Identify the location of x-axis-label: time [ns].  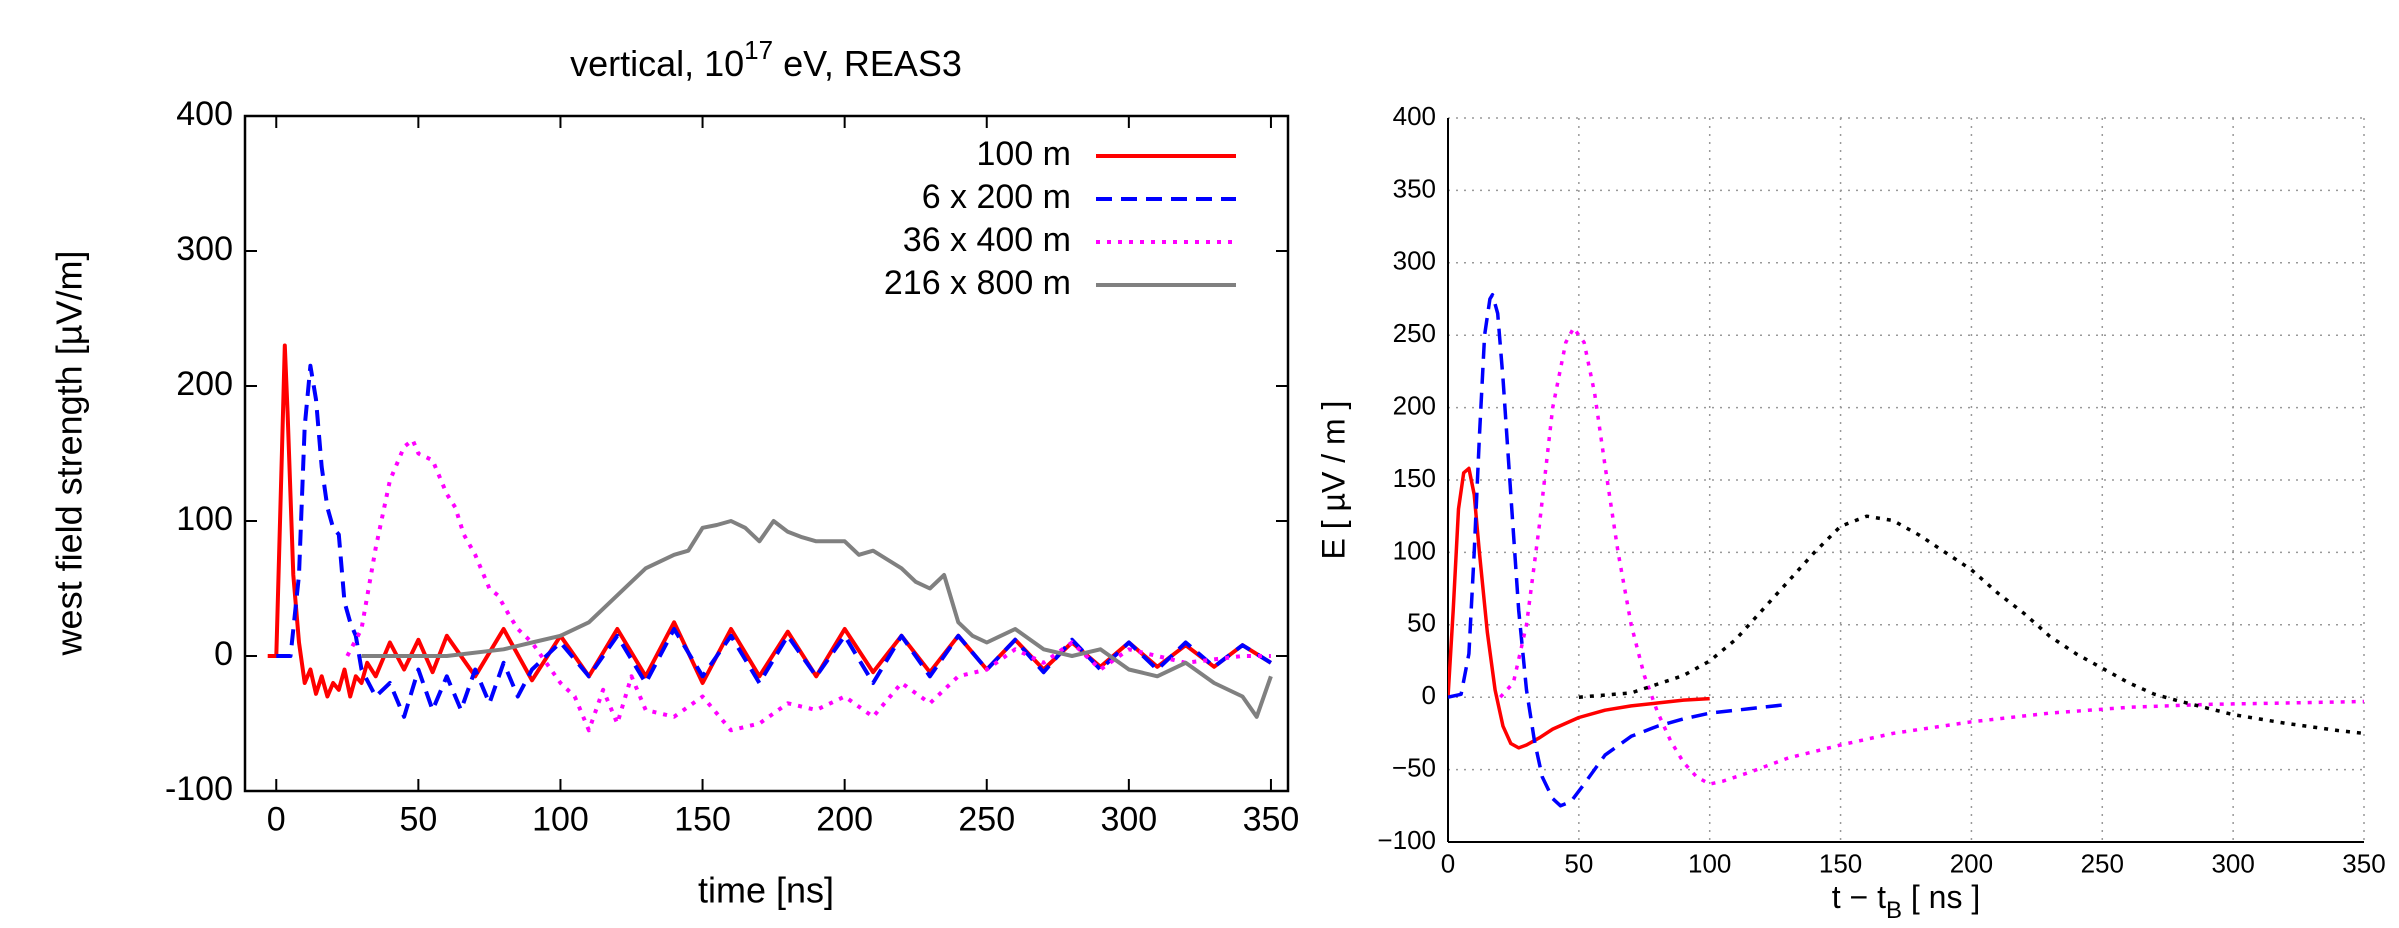
(766, 890).